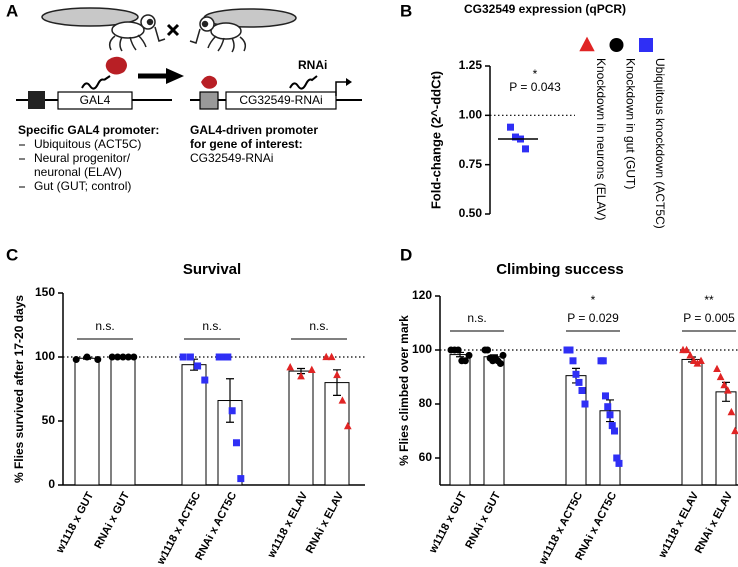  I want to click on chart-title: Survival, so click(212, 269).